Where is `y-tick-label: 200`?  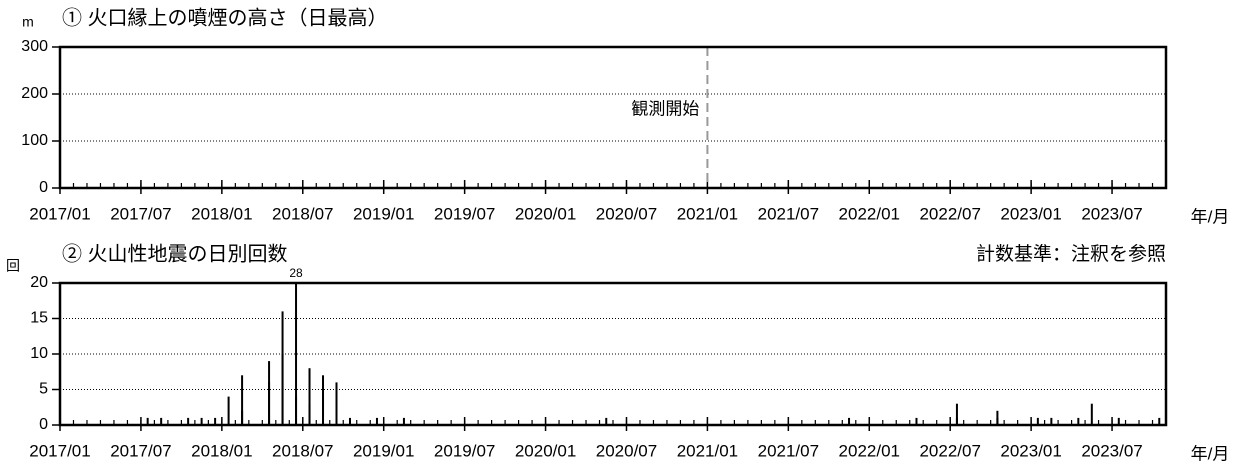 y-tick-label: 200 is located at coordinates (34, 93).